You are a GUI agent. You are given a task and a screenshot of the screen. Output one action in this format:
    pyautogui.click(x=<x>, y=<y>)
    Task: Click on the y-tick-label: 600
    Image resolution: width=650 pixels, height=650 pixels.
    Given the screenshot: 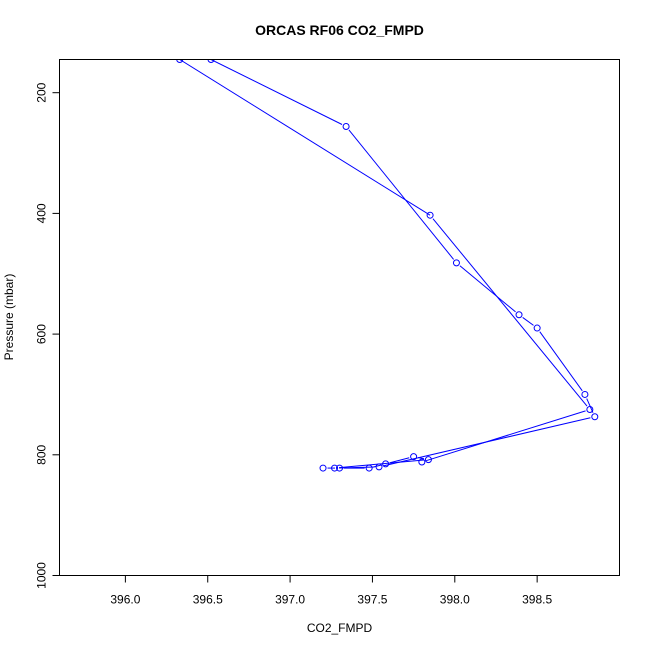 What is the action you would take?
    pyautogui.click(x=42, y=334)
    